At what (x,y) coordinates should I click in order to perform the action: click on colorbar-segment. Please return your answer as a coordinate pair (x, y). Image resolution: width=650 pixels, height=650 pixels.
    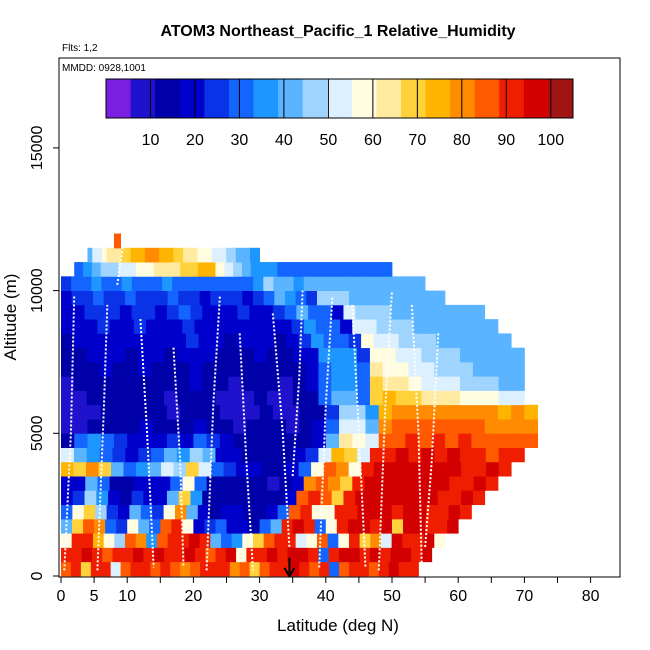
    Looking at the image, I should click on (241, 98).